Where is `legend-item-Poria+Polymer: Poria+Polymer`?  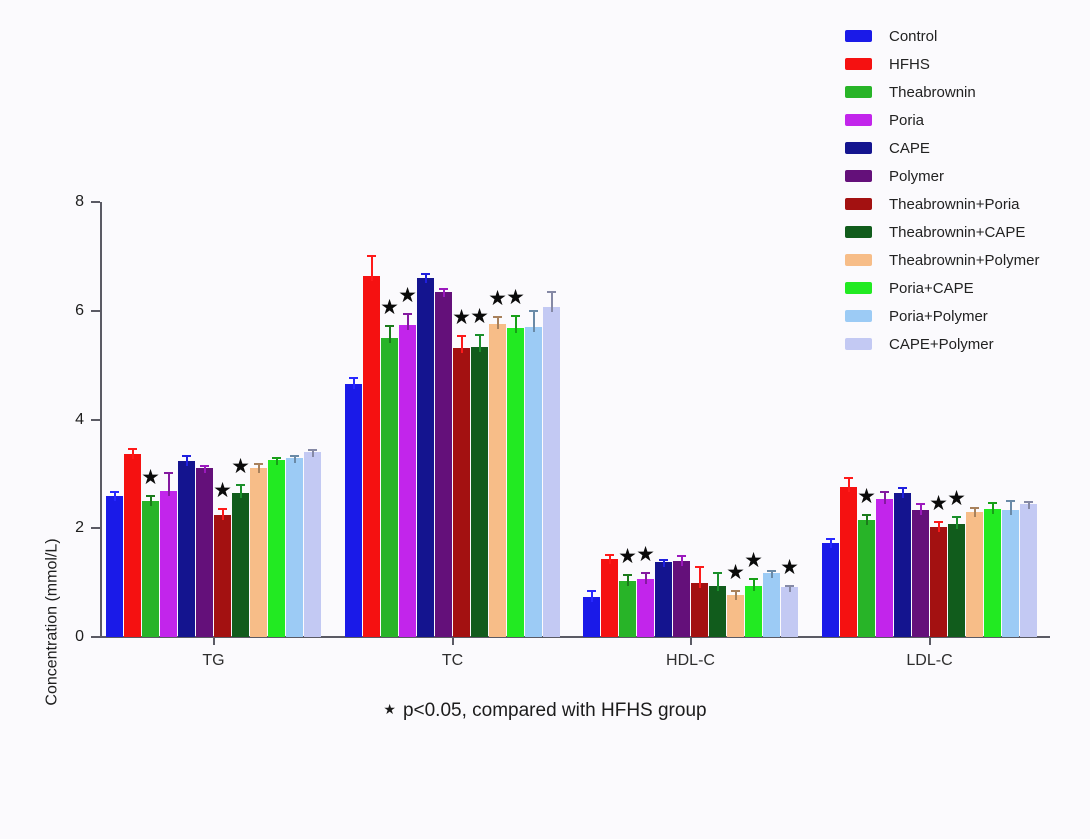 legend-item-Poria+Polymer: Poria+Polymer is located at coordinates (942, 316).